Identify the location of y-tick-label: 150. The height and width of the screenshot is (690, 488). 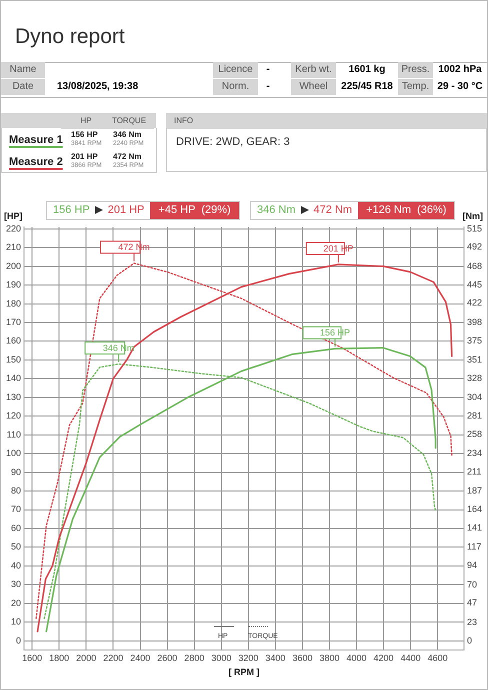
(14, 359).